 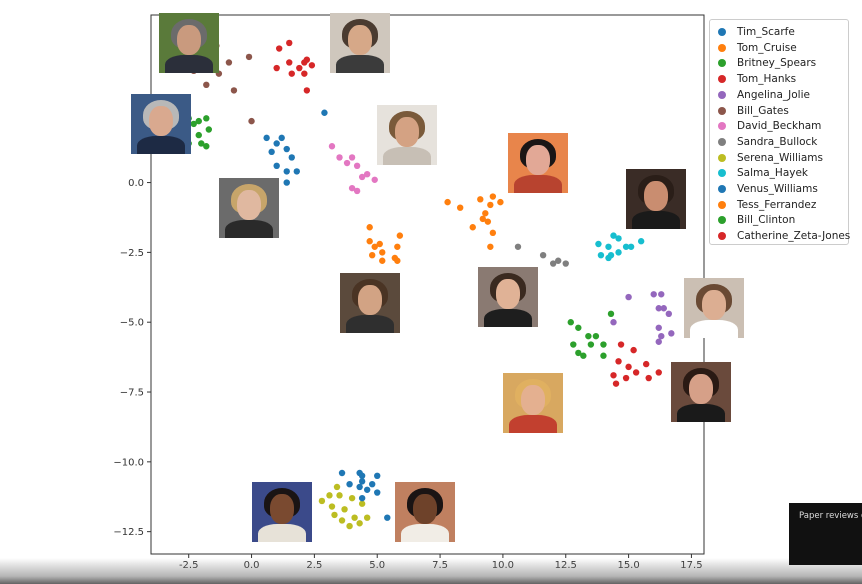 I want to click on series-angelina-jolie, so click(x=642, y=318).